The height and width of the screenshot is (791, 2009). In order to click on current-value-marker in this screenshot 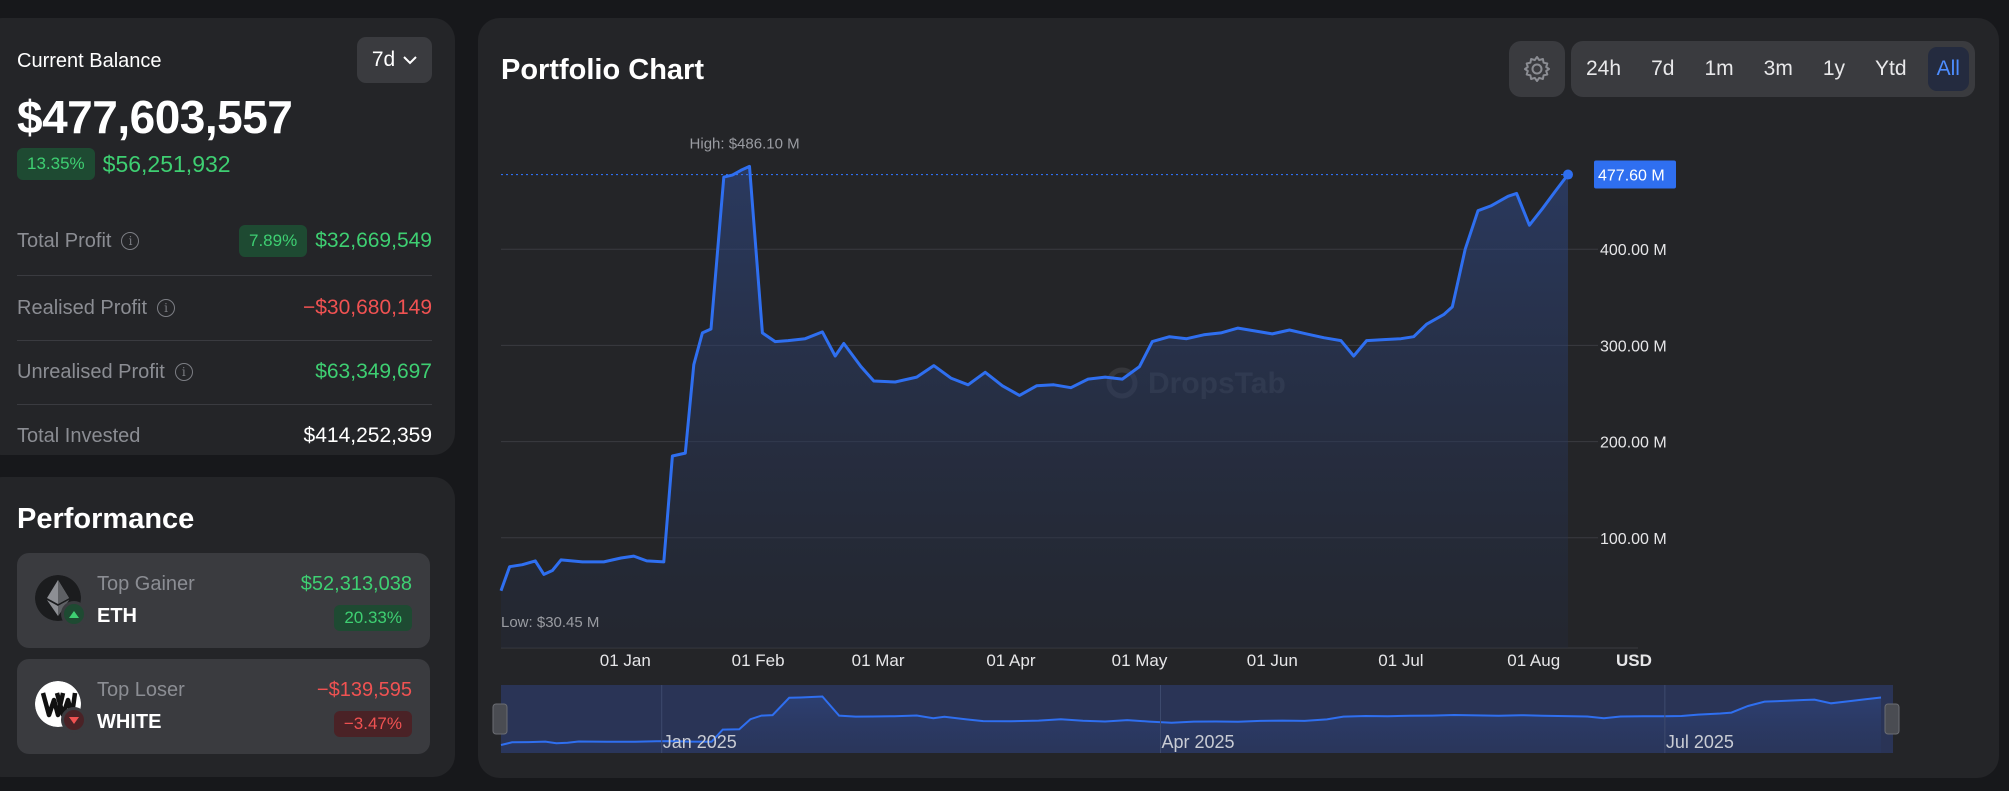, I will do `click(1568, 174)`.